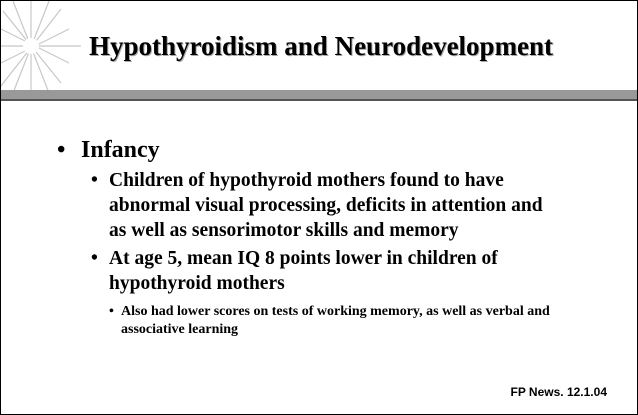 The image size is (638, 415). I want to click on title: Hypothyroidism and Neurodevelopment, so click(321, 46).